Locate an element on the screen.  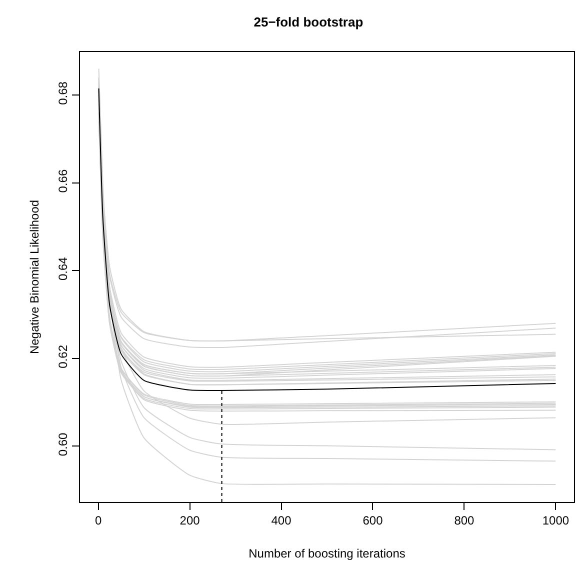
x-tick-label: 1000 is located at coordinates (556, 520).